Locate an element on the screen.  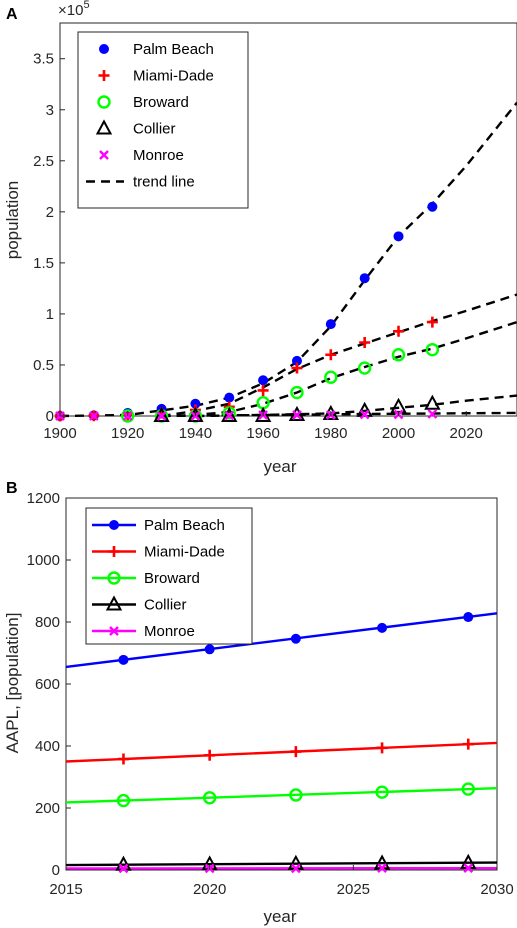
y-tick-label: 0 is located at coordinates (56, 870).